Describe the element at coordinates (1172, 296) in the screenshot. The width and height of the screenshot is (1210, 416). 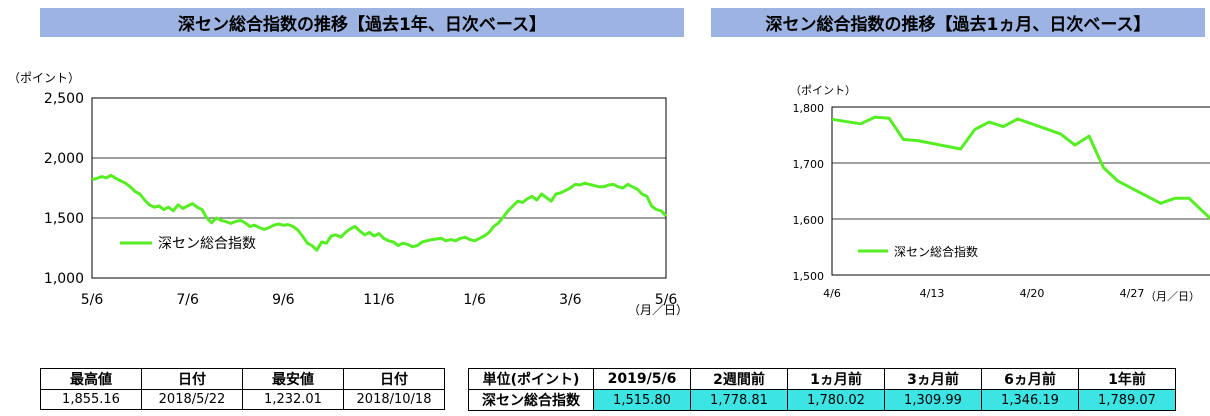
I see `x-unit-1m: （月／日）` at that location.